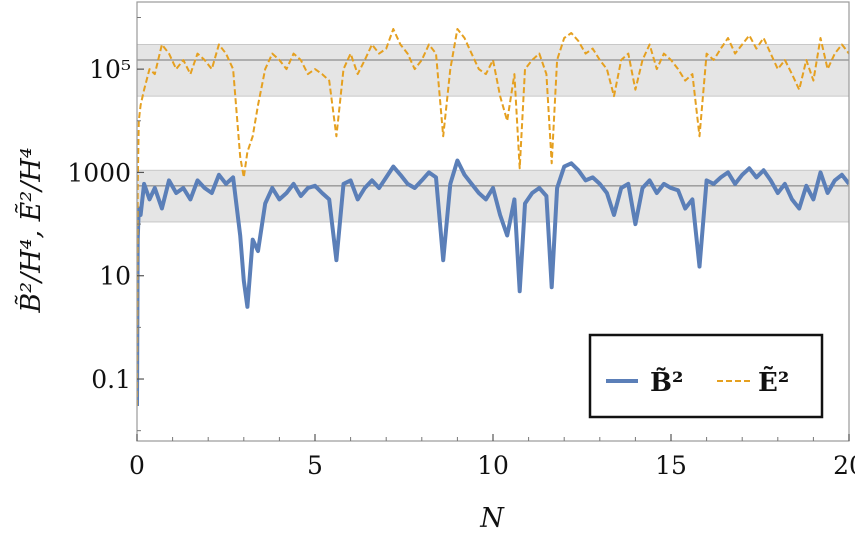 The image size is (855, 536). Describe the element at coordinates (115, 276) in the screenshot. I see `y-tick-label: 10` at that location.